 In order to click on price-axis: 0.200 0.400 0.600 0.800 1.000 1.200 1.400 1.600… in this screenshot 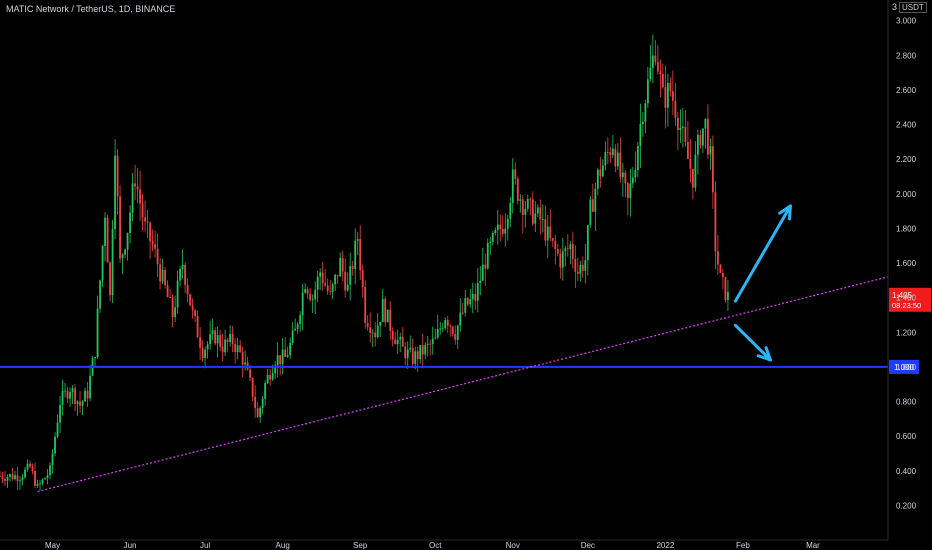, I will do `click(902, 270)`.